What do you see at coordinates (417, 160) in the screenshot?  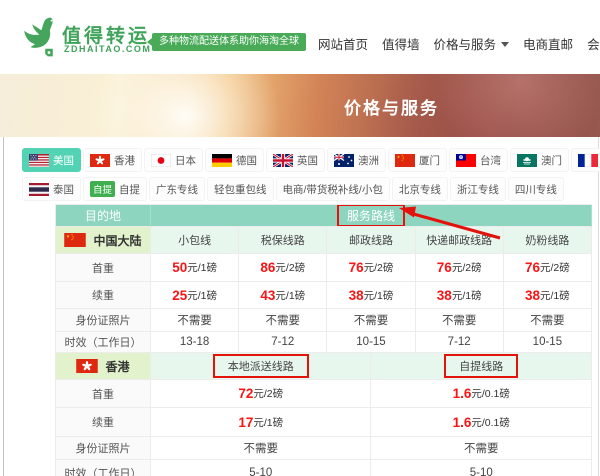 I see `tab-xiamen: 厦门` at bounding box center [417, 160].